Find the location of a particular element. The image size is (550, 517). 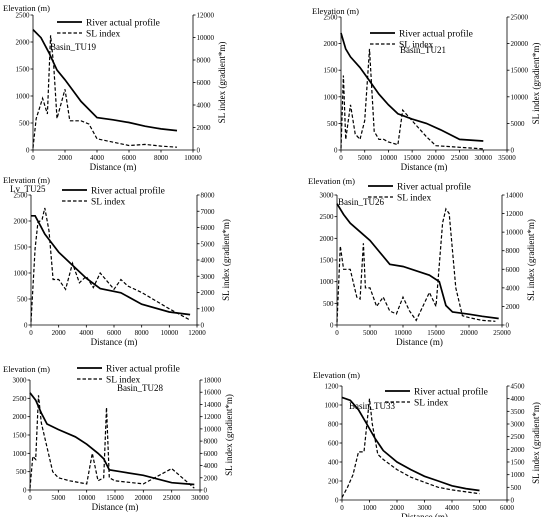

x-tick-label: 6000 is located at coordinates (114, 333).